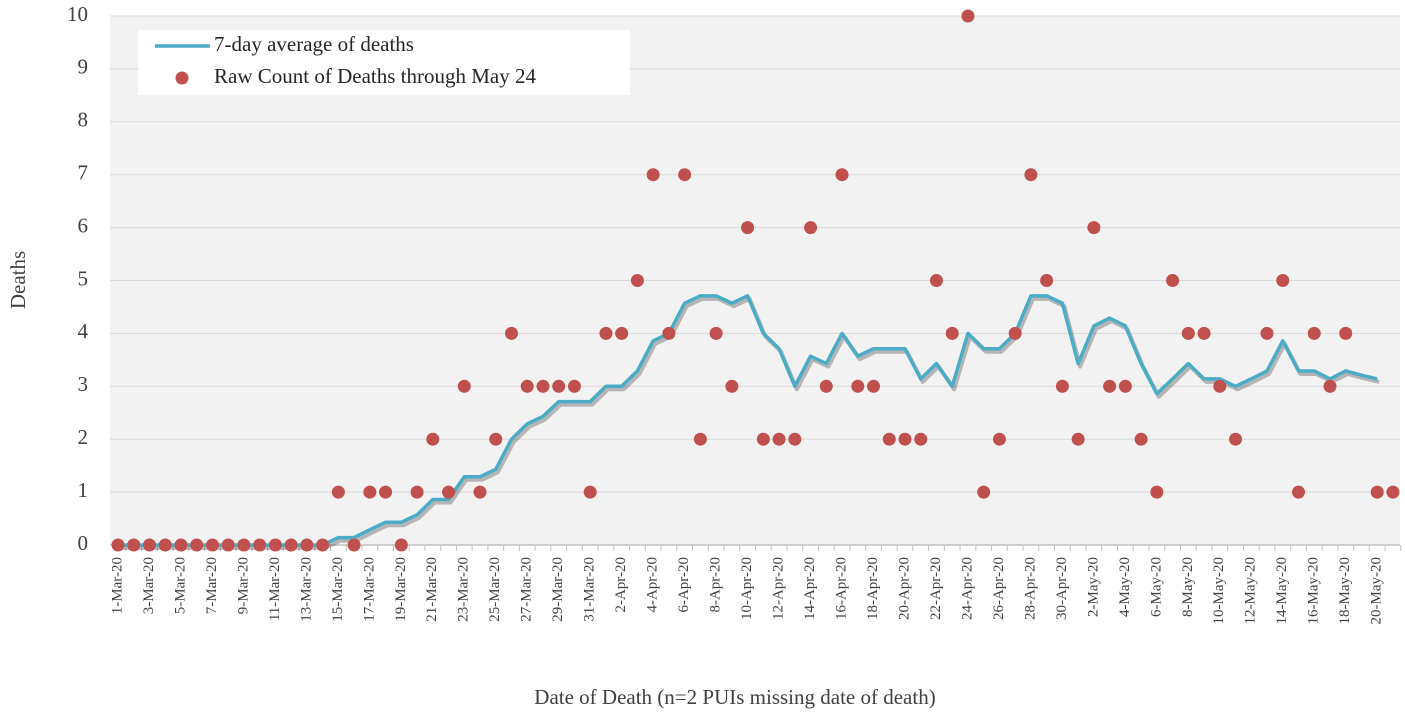 This screenshot has width=1405, height=717. Describe the element at coordinates (83, 437) in the screenshot. I see `y-tick-label: 2` at that location.